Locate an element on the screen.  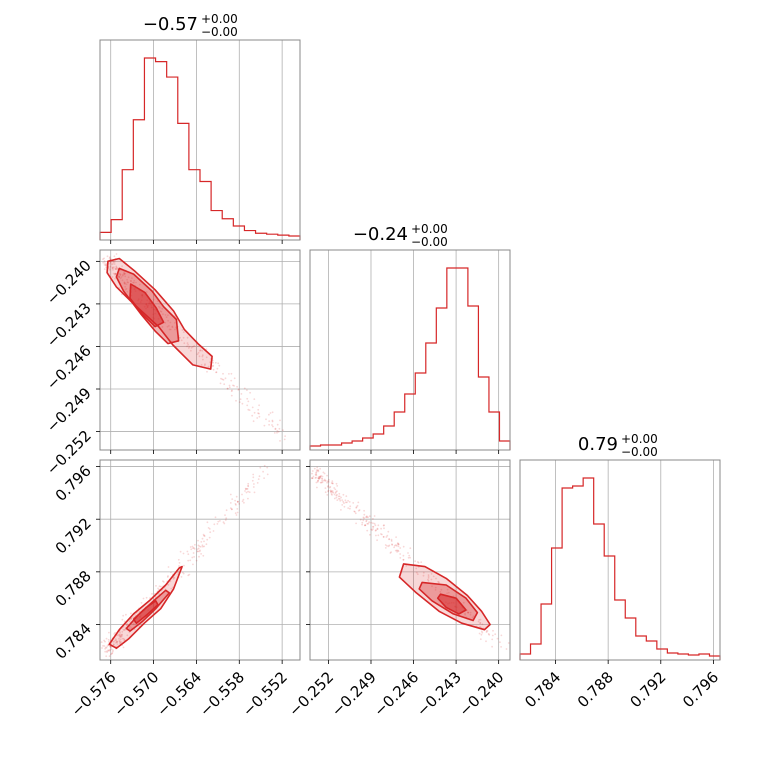
y-tick-label: 0.792 is located at coordinates (73, 535).